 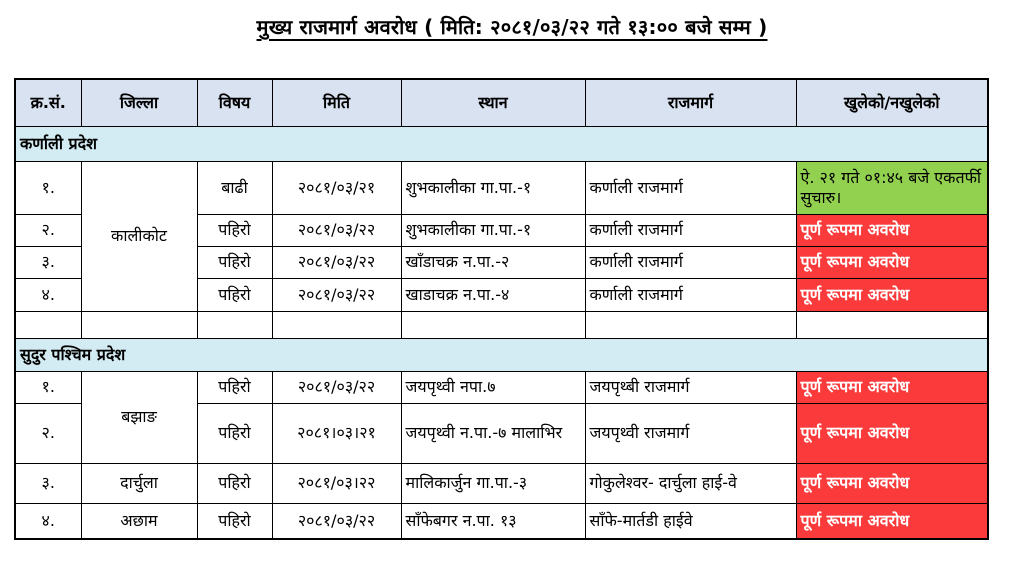 What do you see at coordinates (336, 102) in the screenshot?
I see `column-header-3: मिति` at bounding box center [336, 102].